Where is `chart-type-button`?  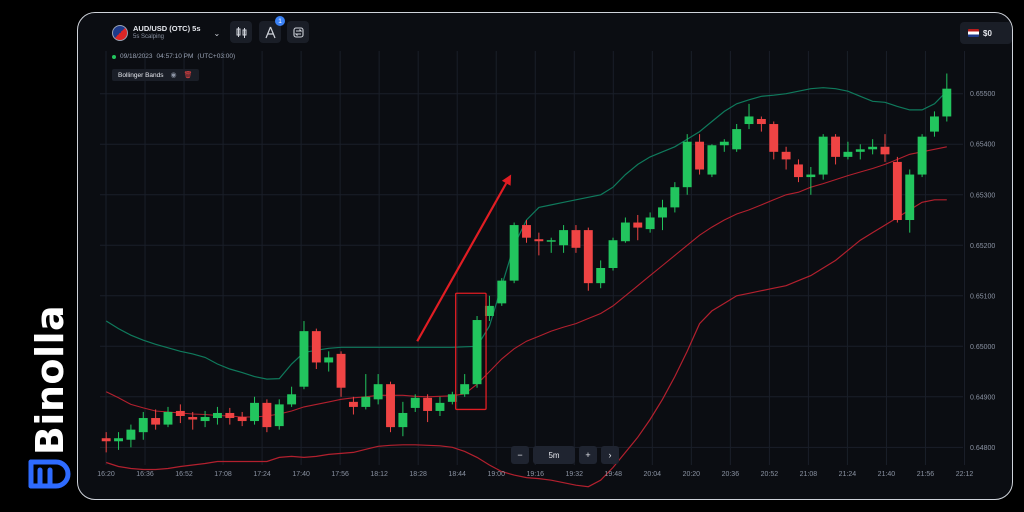 chart-type-button is located at coordinates (241, 32).